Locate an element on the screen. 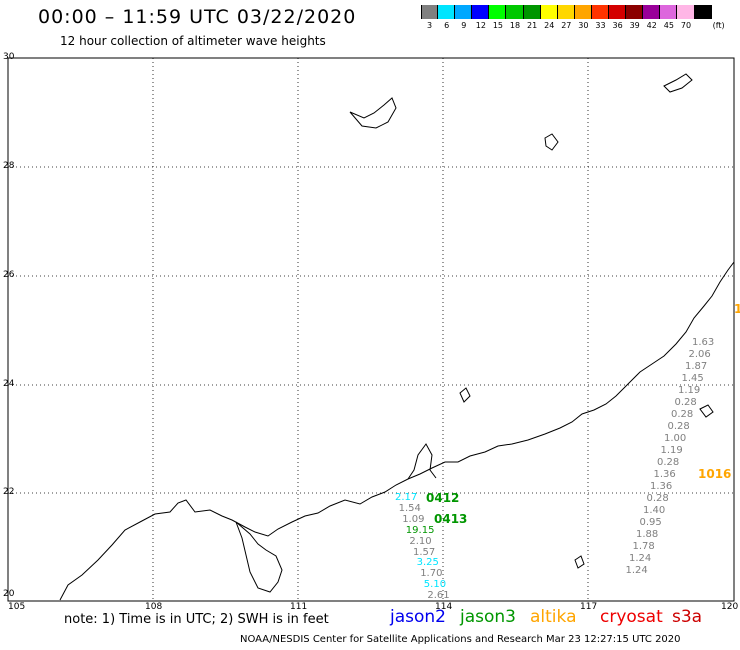 This screenshot has width=740, height=650. swh-value: 1.88 is located at coordinates (647, 534).